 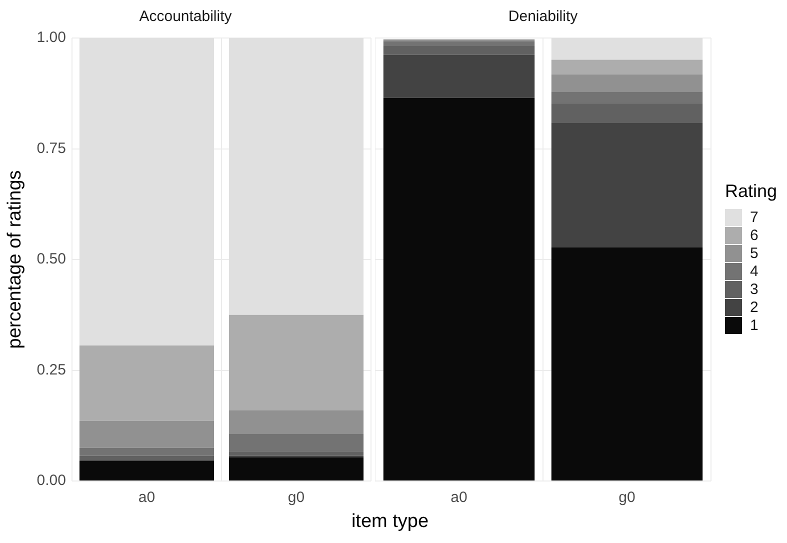 What do you see at coordinates (754, 271) in the screenshot?
I see `legend-label: 4` at bounding box center [754, 271].